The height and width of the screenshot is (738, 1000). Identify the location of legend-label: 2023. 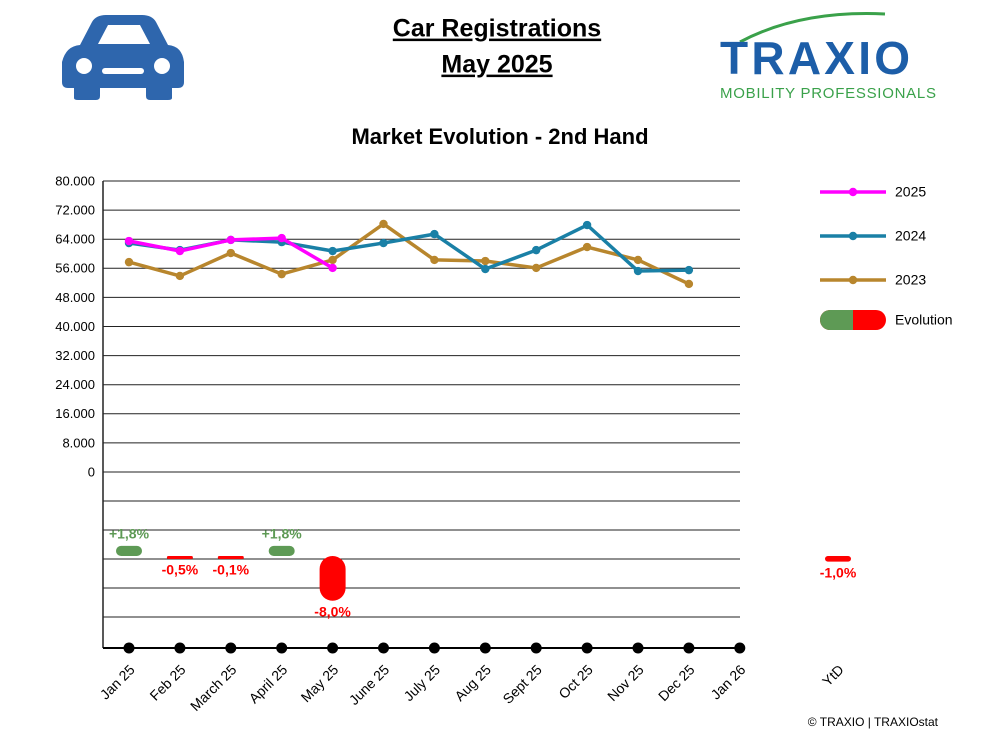
(910, 280).